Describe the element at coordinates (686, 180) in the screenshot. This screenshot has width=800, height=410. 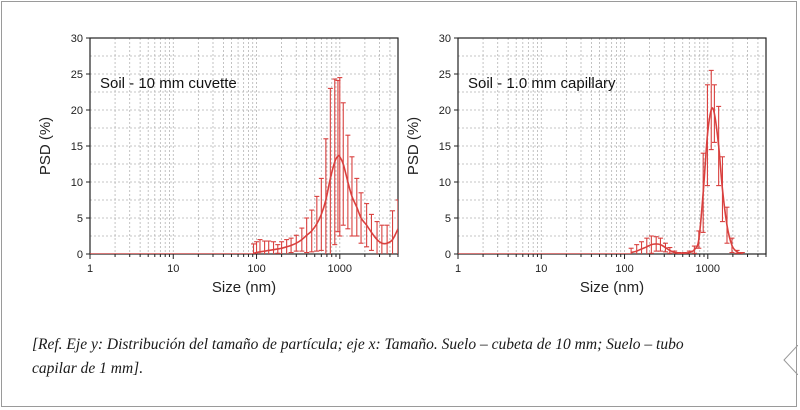
I see `series-line` at that location.